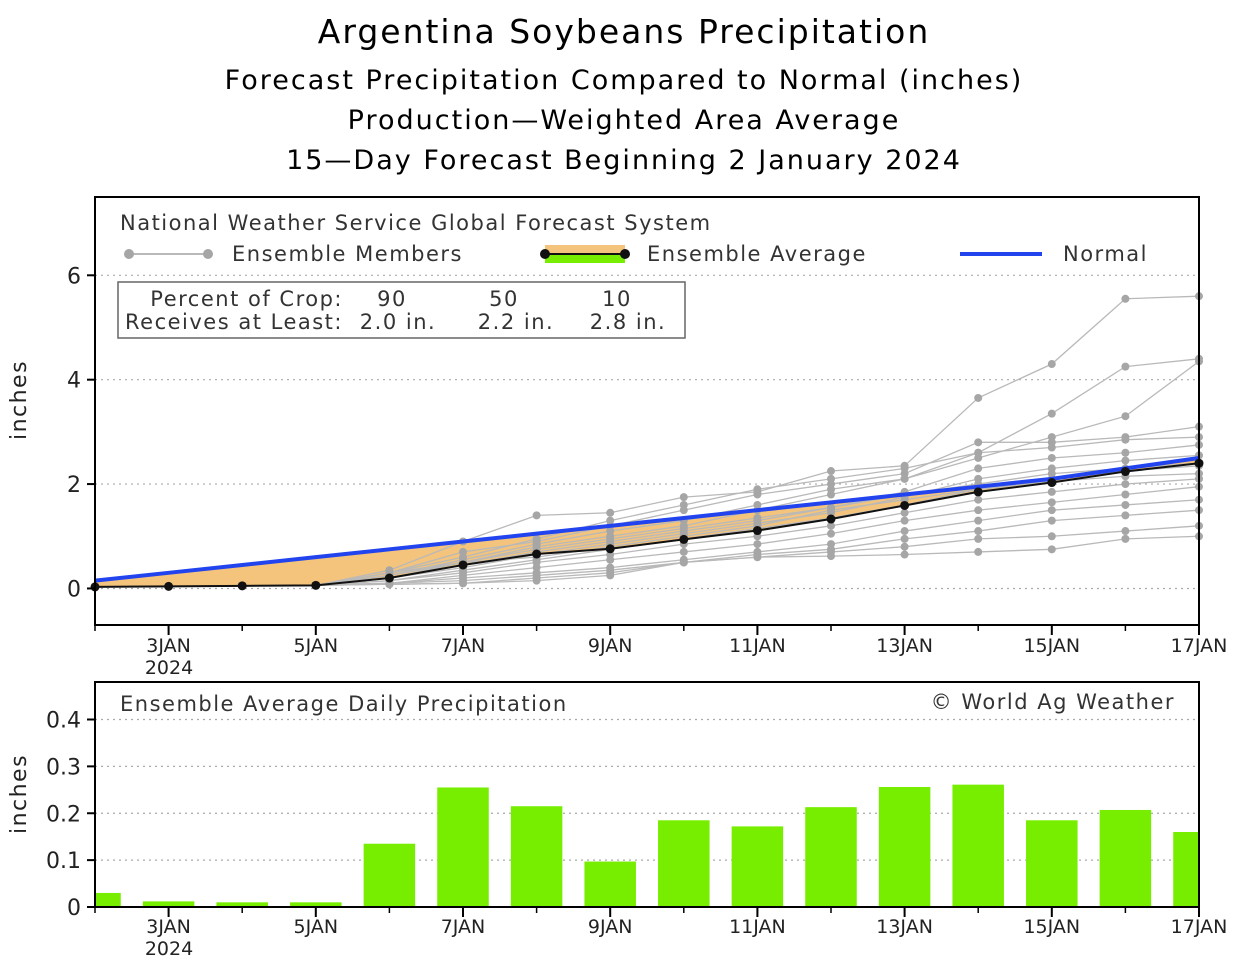 This screenshot has height=966, width=1239. Describe the element at coordinates (234, 322) in the screenshot. I see `crop-row2-label: Receives at Least:` at that location.